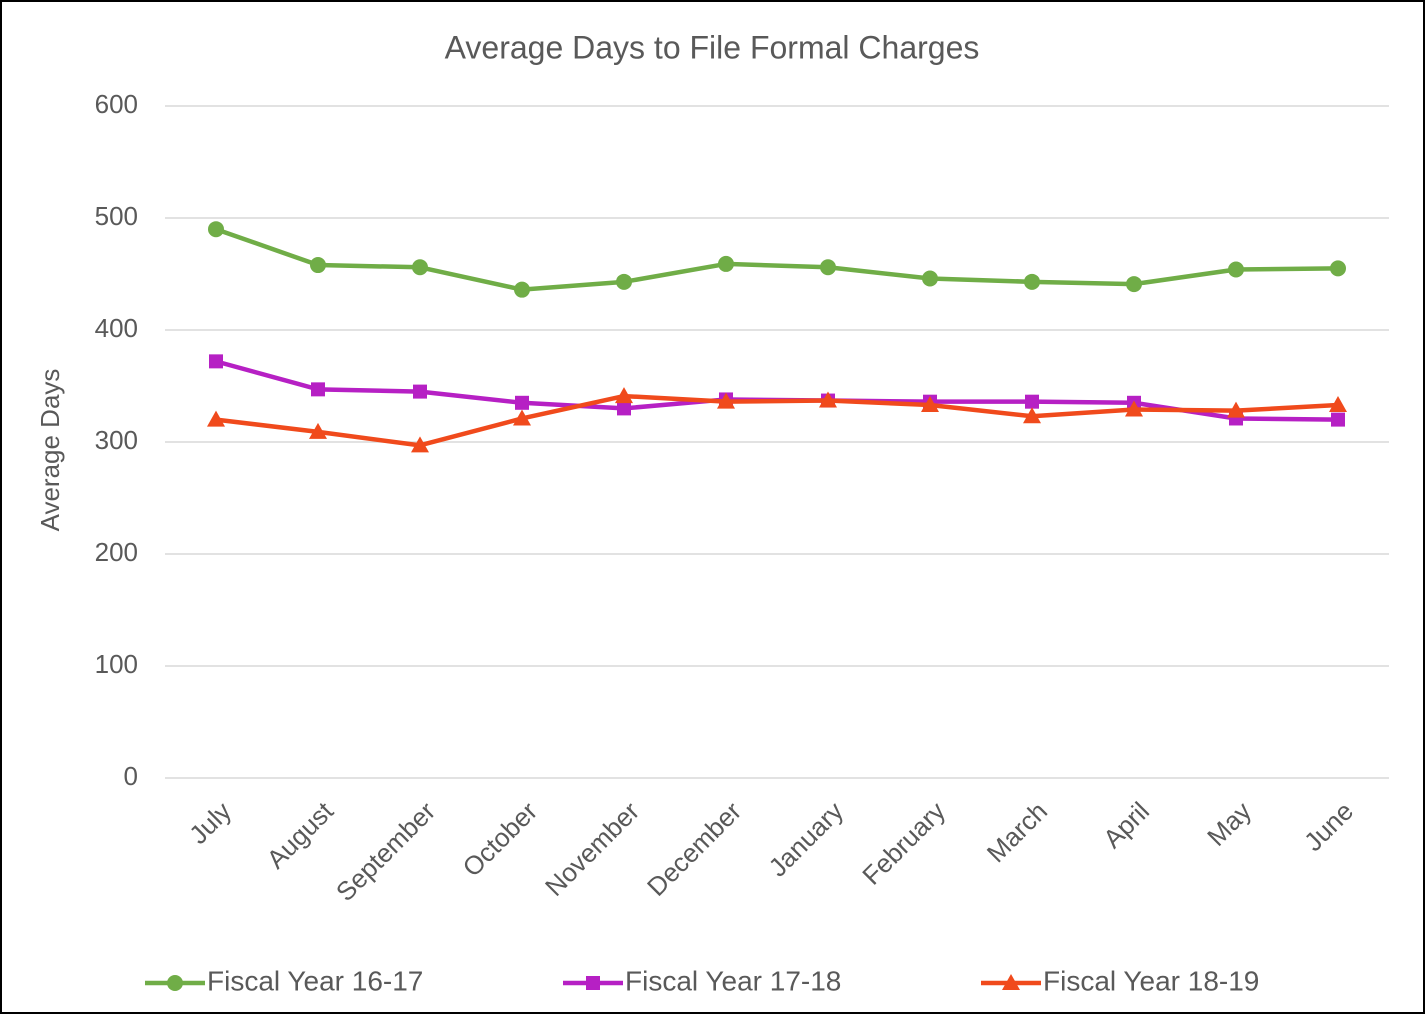 The image size is (1425, 1014). What do you see at coordinates (315, 980) in the screenshot?
I see `legend-label: Fiscal Year 16-17` at bounding box center [315, 980].